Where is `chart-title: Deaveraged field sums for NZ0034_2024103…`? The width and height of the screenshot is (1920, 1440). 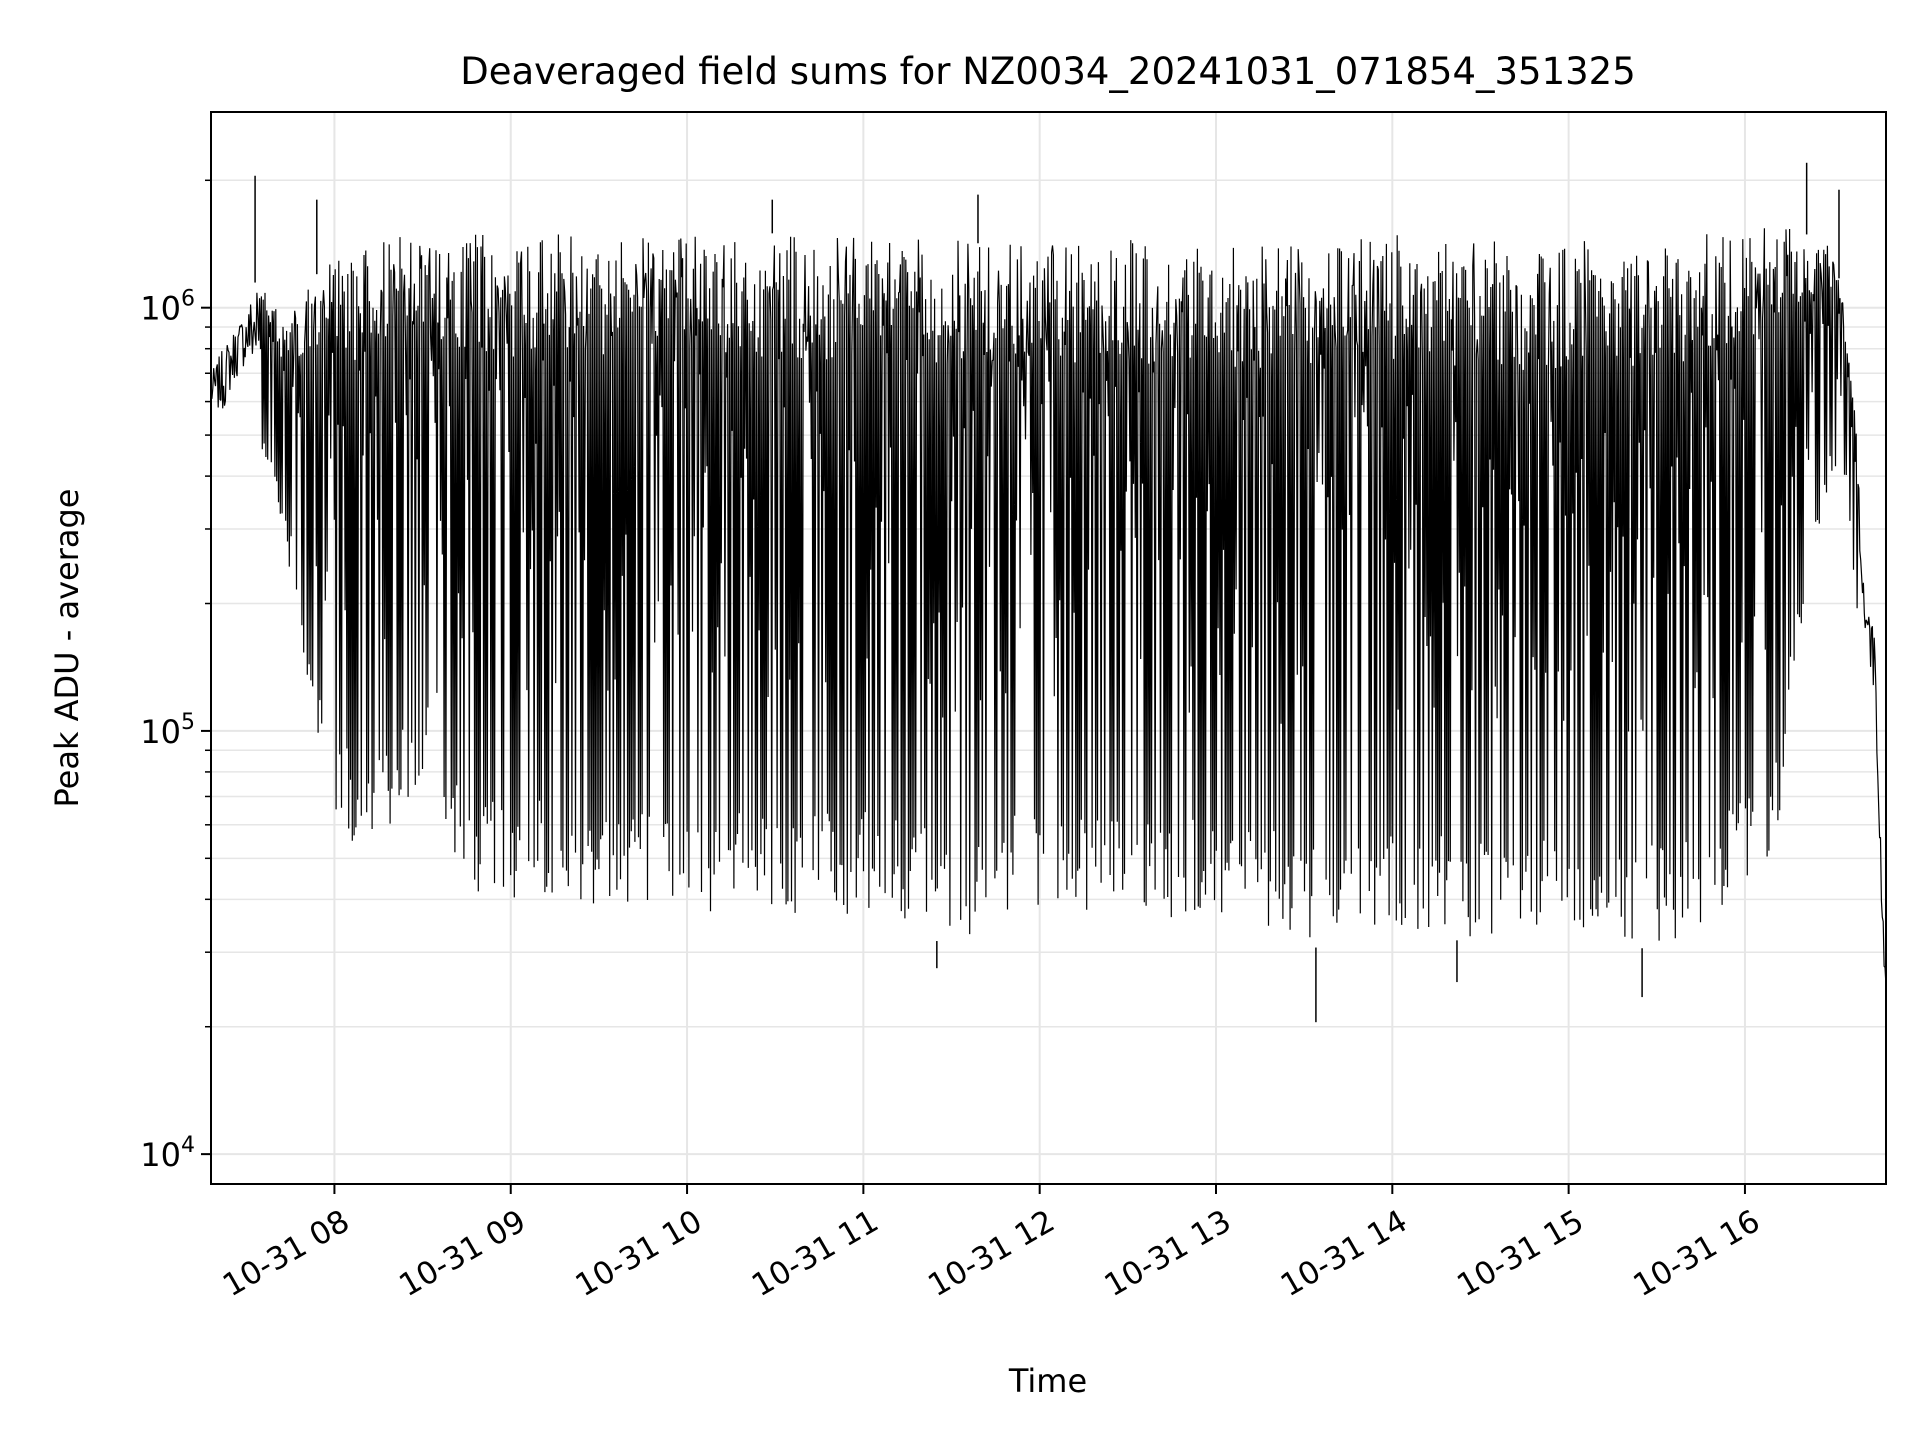
chart-title: Deaveraged field sums for NZ0034_2024103… is located at coordinates (1048, 71).